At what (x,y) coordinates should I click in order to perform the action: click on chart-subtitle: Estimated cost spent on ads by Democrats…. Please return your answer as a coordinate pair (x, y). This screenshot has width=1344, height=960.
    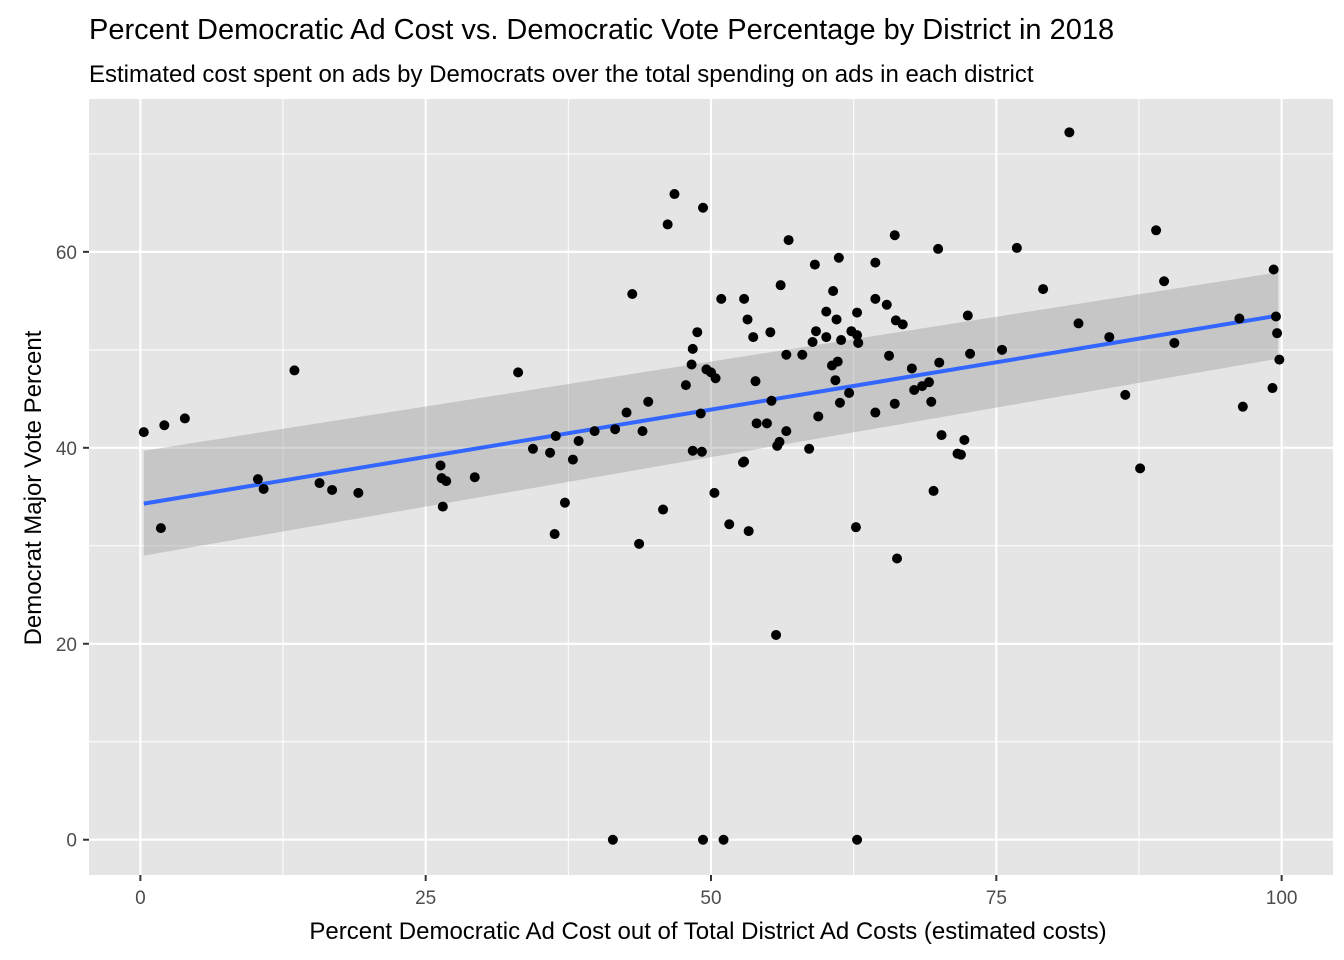
    Looking at the image, I should click on (561, 74).